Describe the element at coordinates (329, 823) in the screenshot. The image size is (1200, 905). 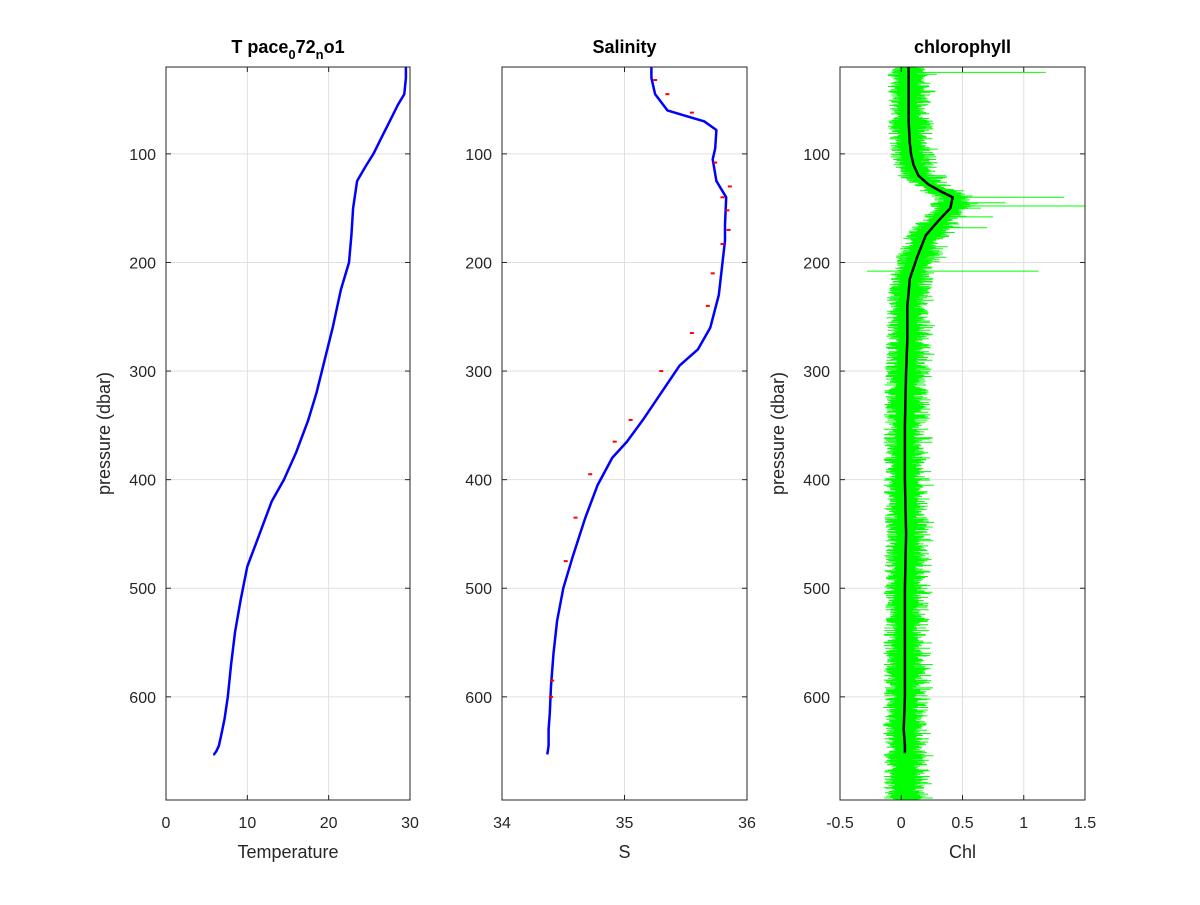
I see `x-tick-label: 20` at that location.